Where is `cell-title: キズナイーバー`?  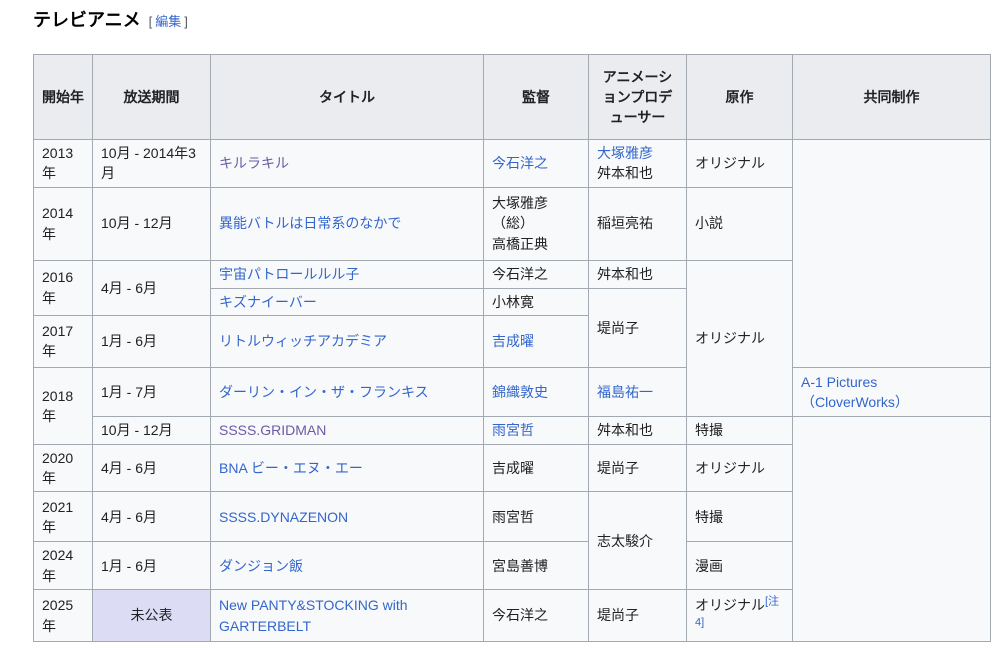 cell-title: キズナイーバー is located at coordinates (347, 301).